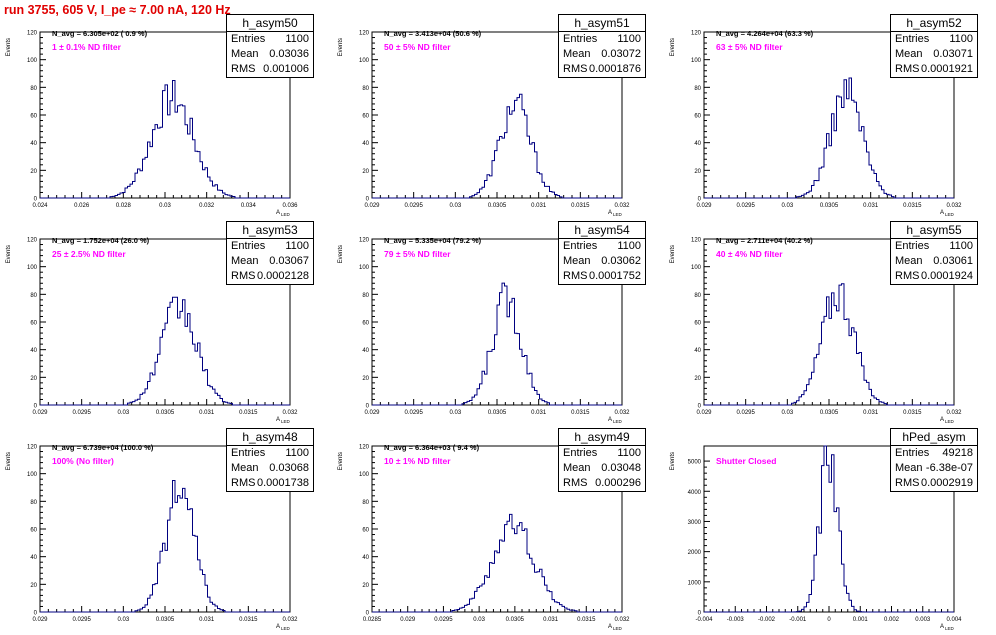 This screenshot has height=635, width=996. What do you see at coordinates (764, 240) in the screenshot?
I see `n-avg-label: N_avg = 2.711e+04 (40.2 %)` at bounding box center [764, 240].